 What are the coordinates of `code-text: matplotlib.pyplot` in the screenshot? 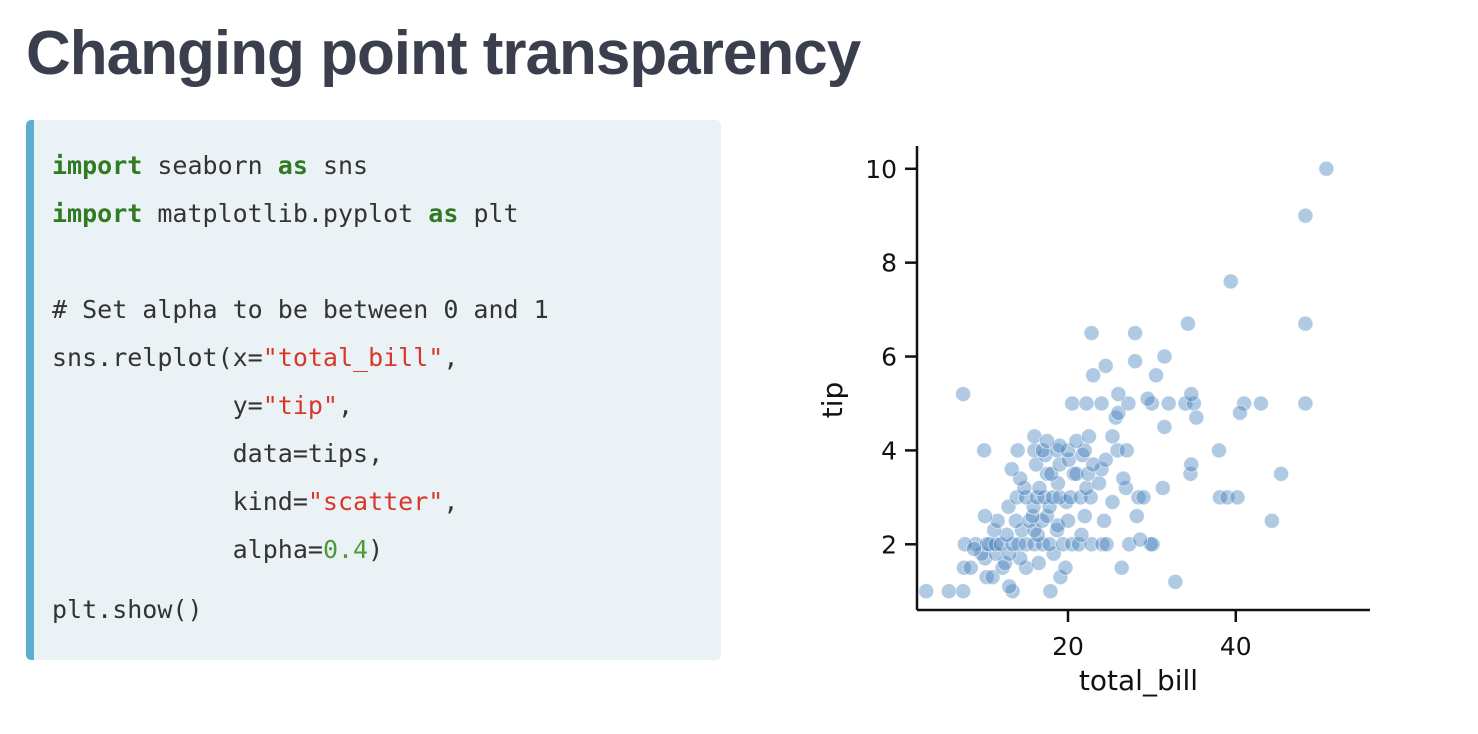 It's located at (285, 213).